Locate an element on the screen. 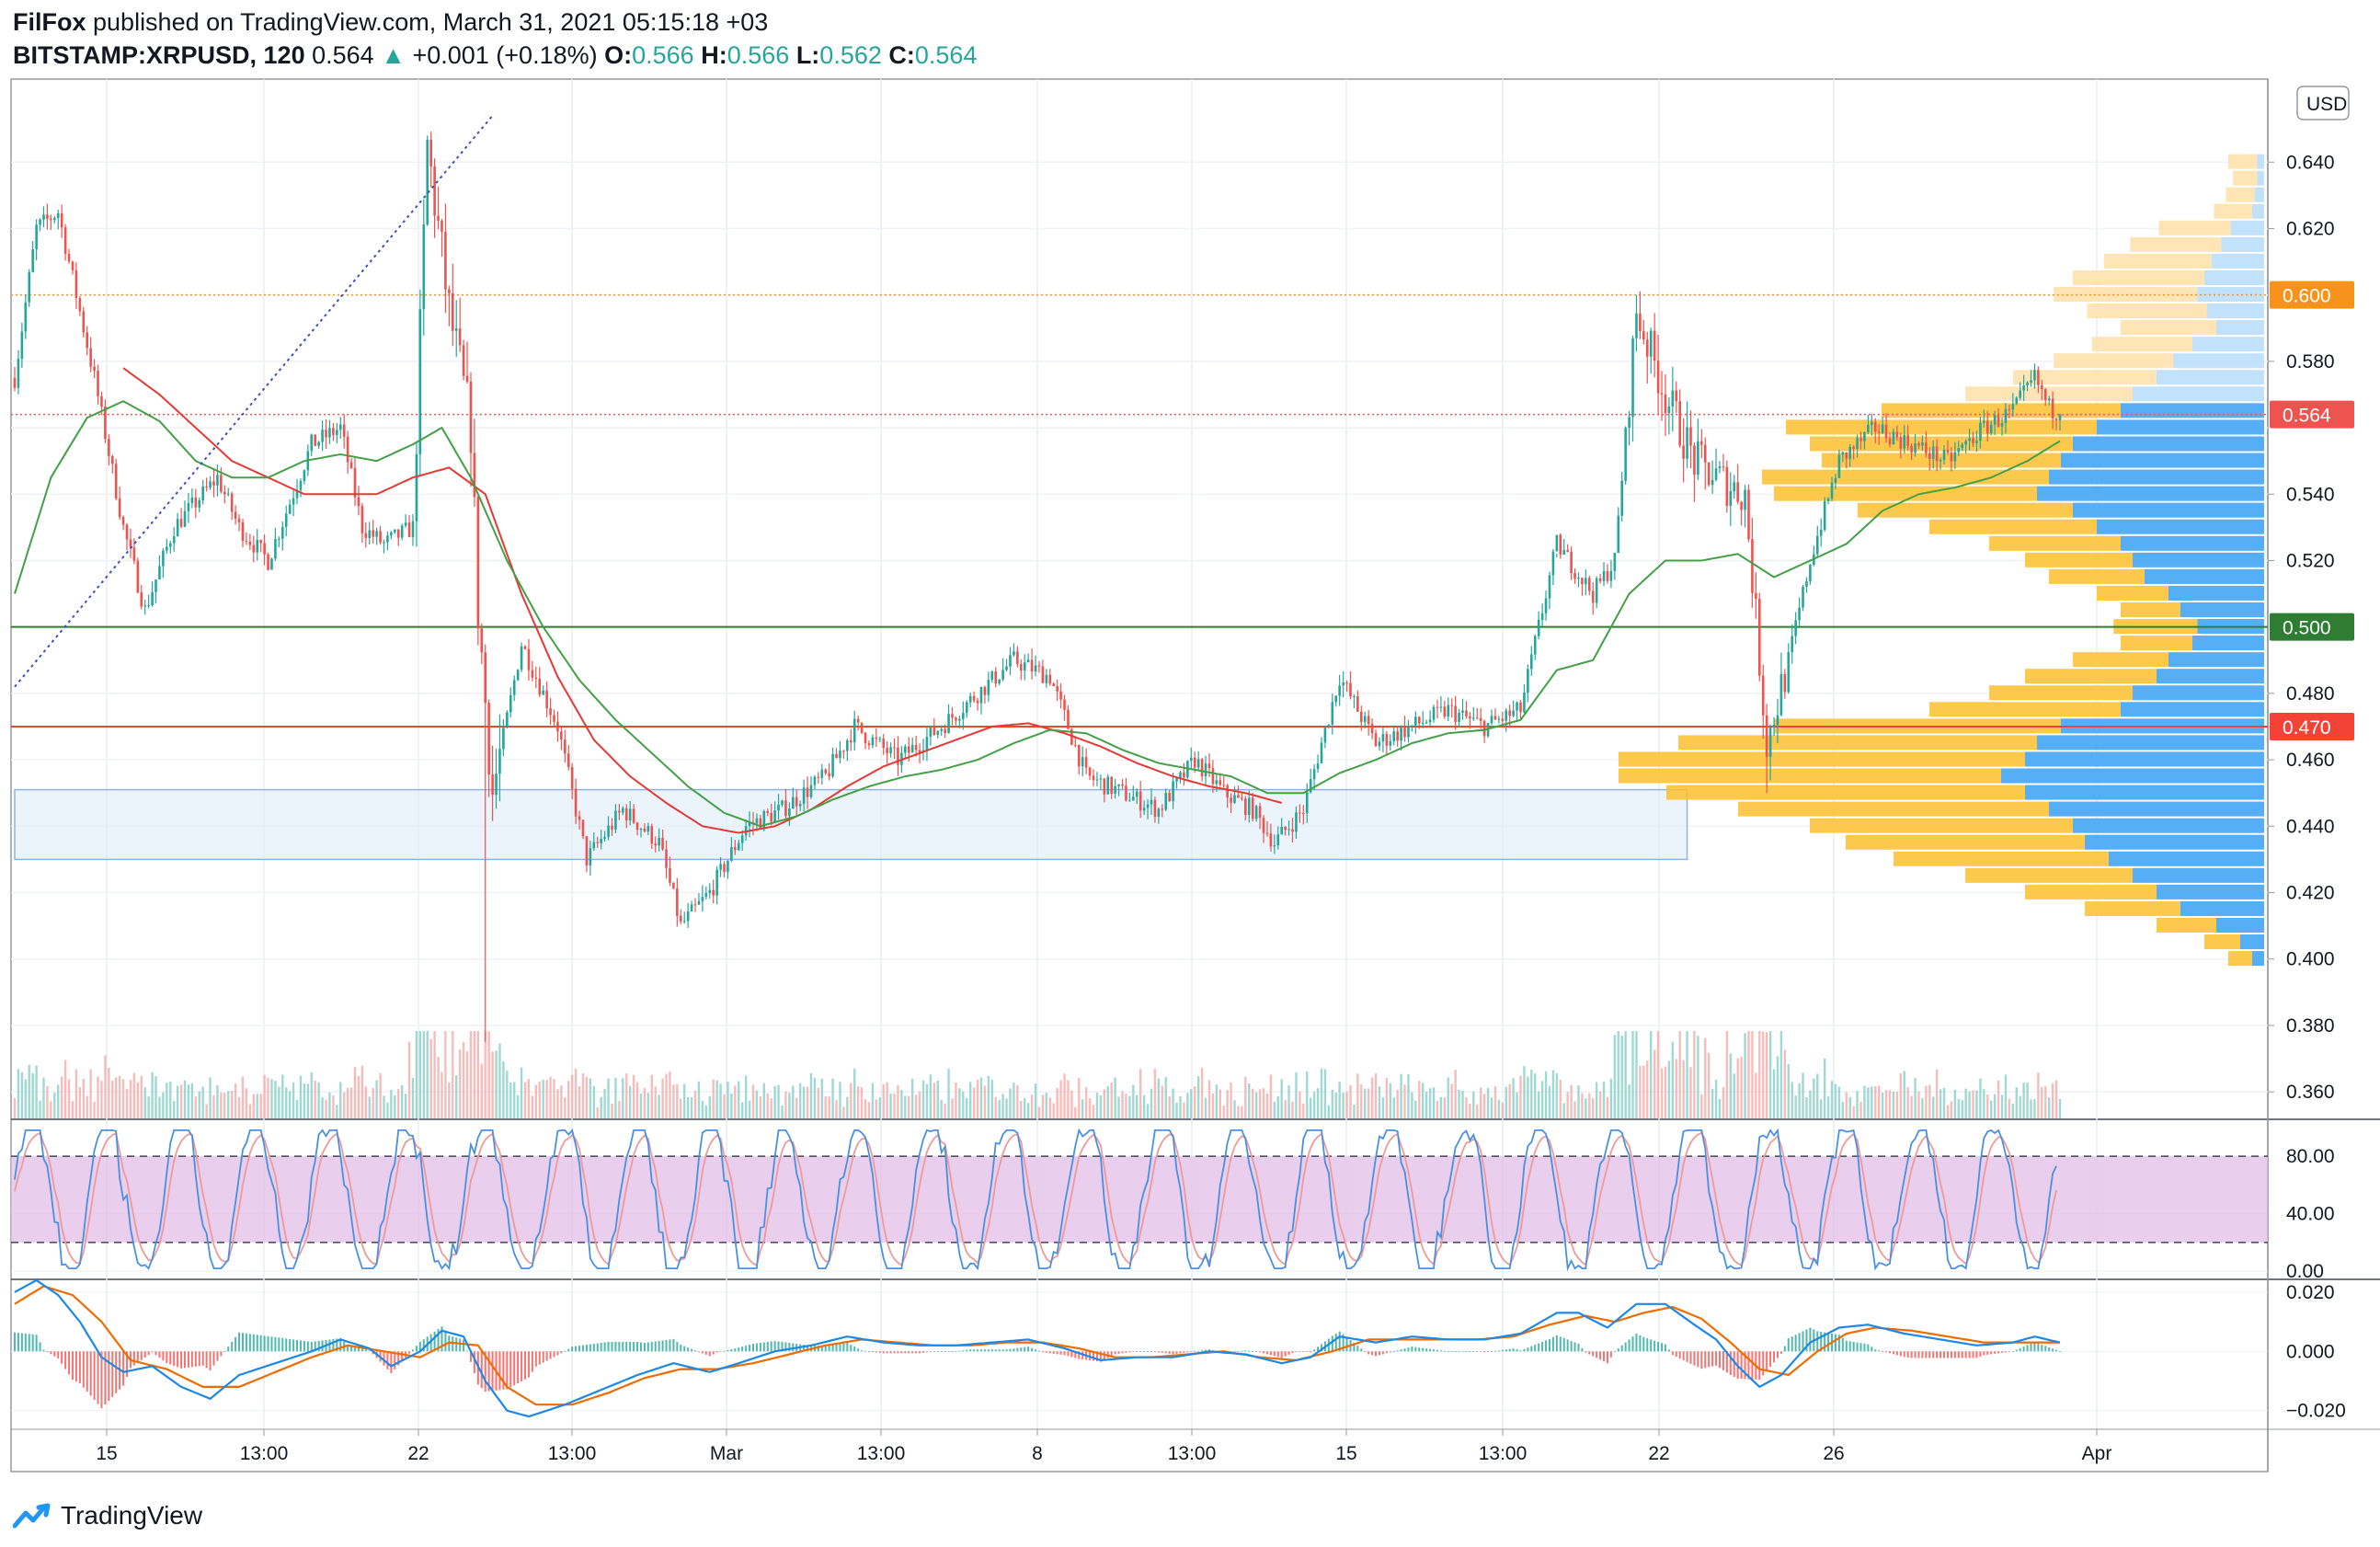 This screenshot has height=1547, width=2380. price-tick-label: 0.580 is located at coordinates (2310, 361).